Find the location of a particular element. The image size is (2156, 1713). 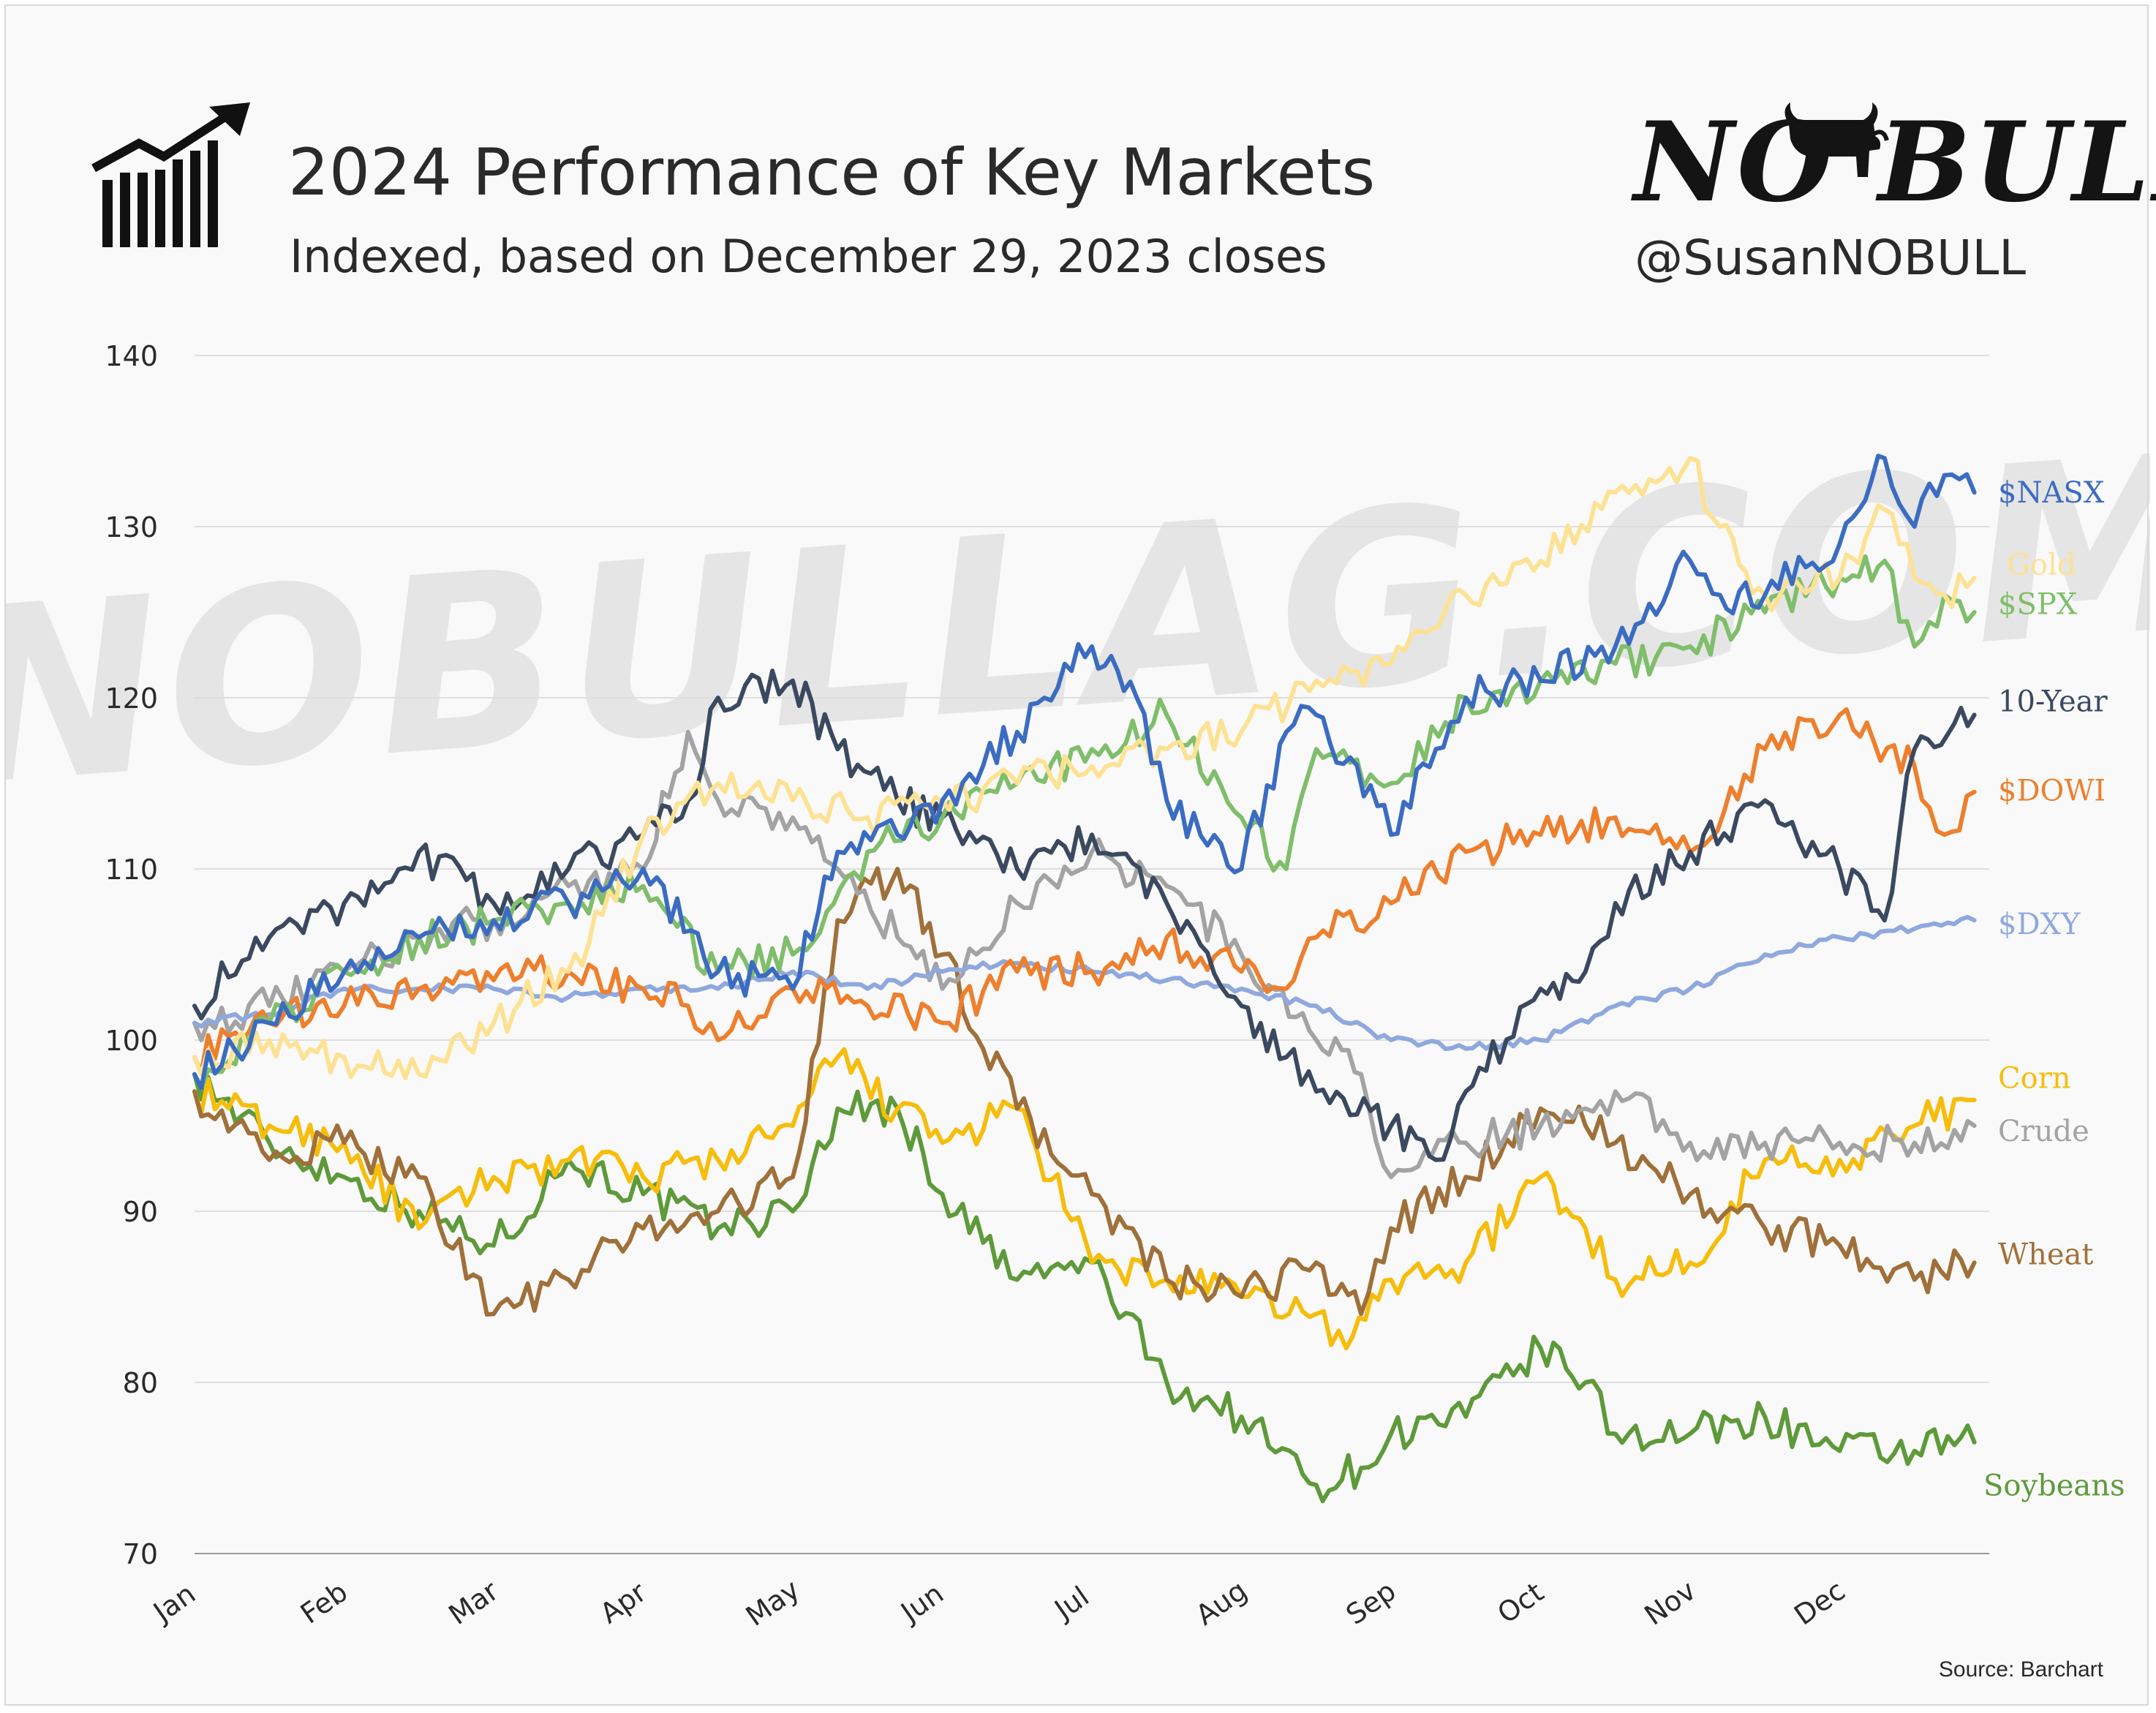

y-tick-label: 110 is located at coordinates (131, 870).